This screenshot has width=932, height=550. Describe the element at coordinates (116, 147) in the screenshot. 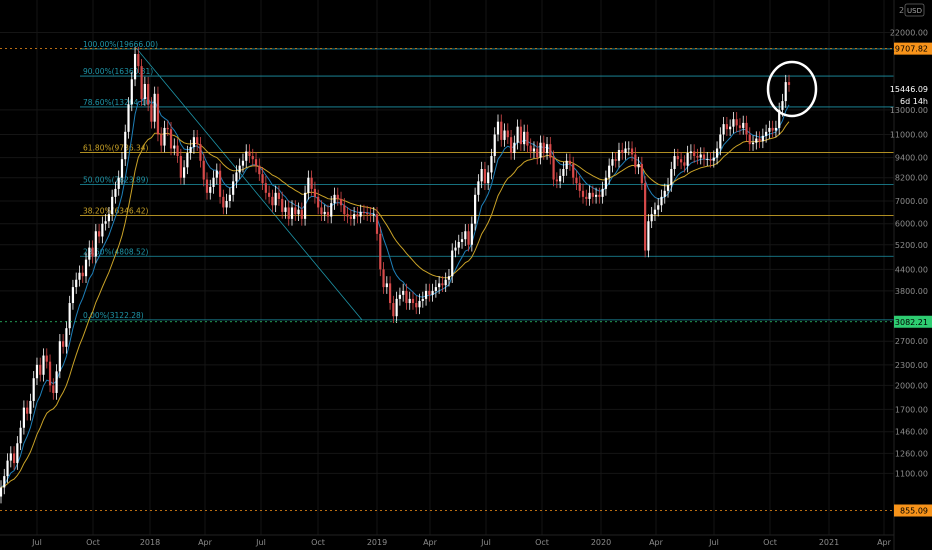

I see `fib-level-label: 61.80%(9736.34)` at that location.